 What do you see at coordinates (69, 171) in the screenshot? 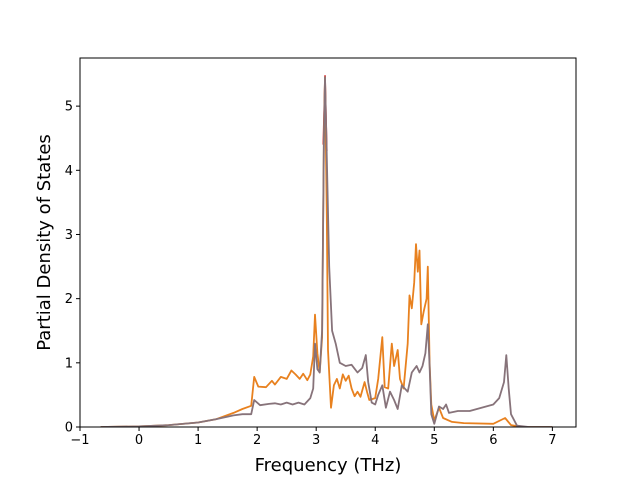
I see `y-tick-label: 4` at bounding box center [69, 171].